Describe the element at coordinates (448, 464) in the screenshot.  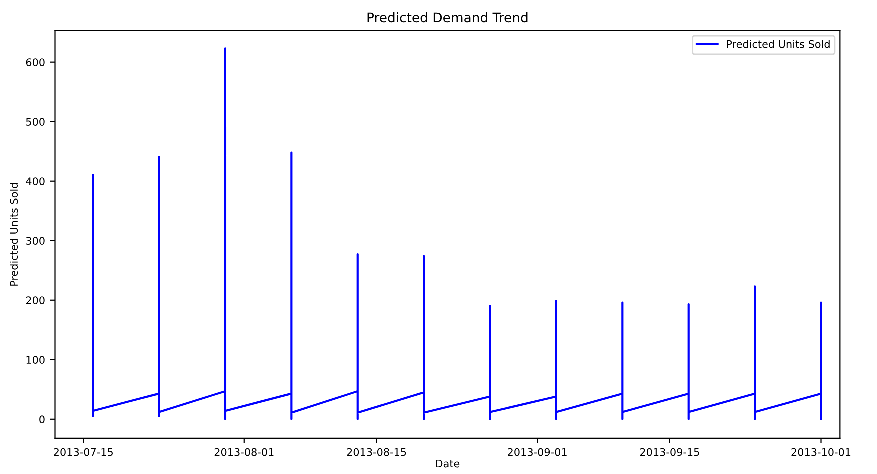
I see `x-axis-title: Date` at that location.